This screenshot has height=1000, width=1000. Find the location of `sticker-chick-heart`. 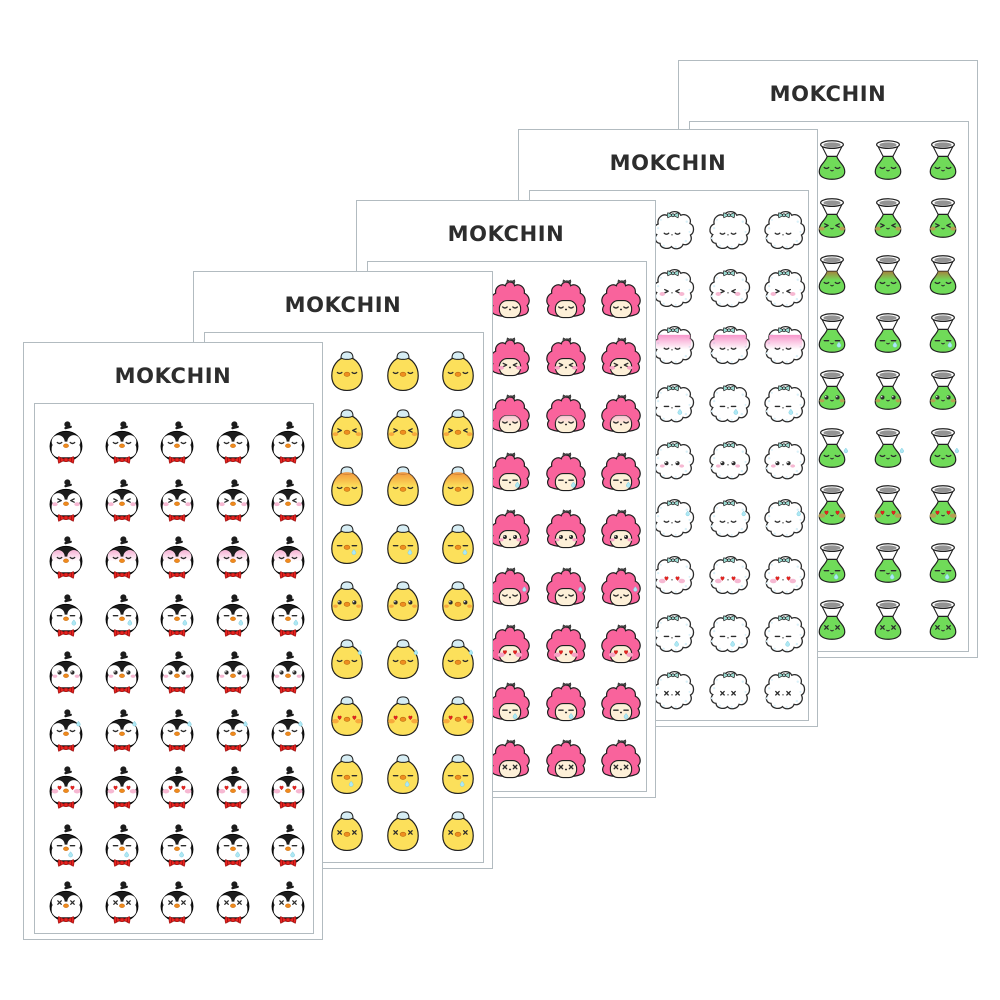

sticker-chick-heart is located at coordinates (347, 717).